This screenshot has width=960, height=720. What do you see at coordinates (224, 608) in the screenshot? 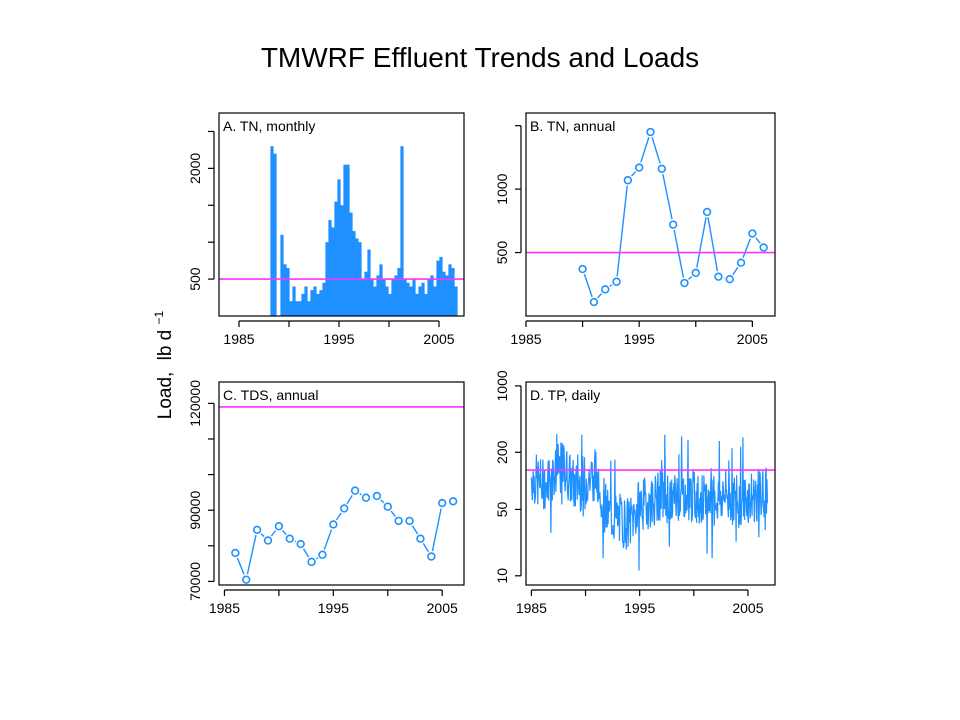
I see `x-tick-label-c: 1985` at bounding box center [224, 608].